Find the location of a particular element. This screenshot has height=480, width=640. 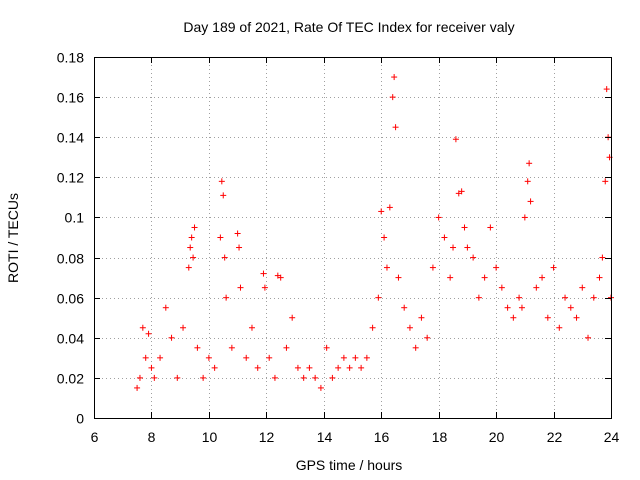

x-tick-label: 12 is located at coordinates (267, 437).